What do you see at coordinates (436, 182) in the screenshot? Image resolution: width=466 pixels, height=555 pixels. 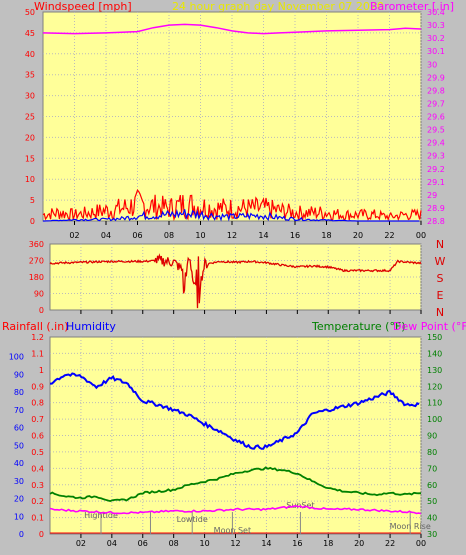 I see `barometer-y-tick-label: 29.1` at bounding box center [436, 182].